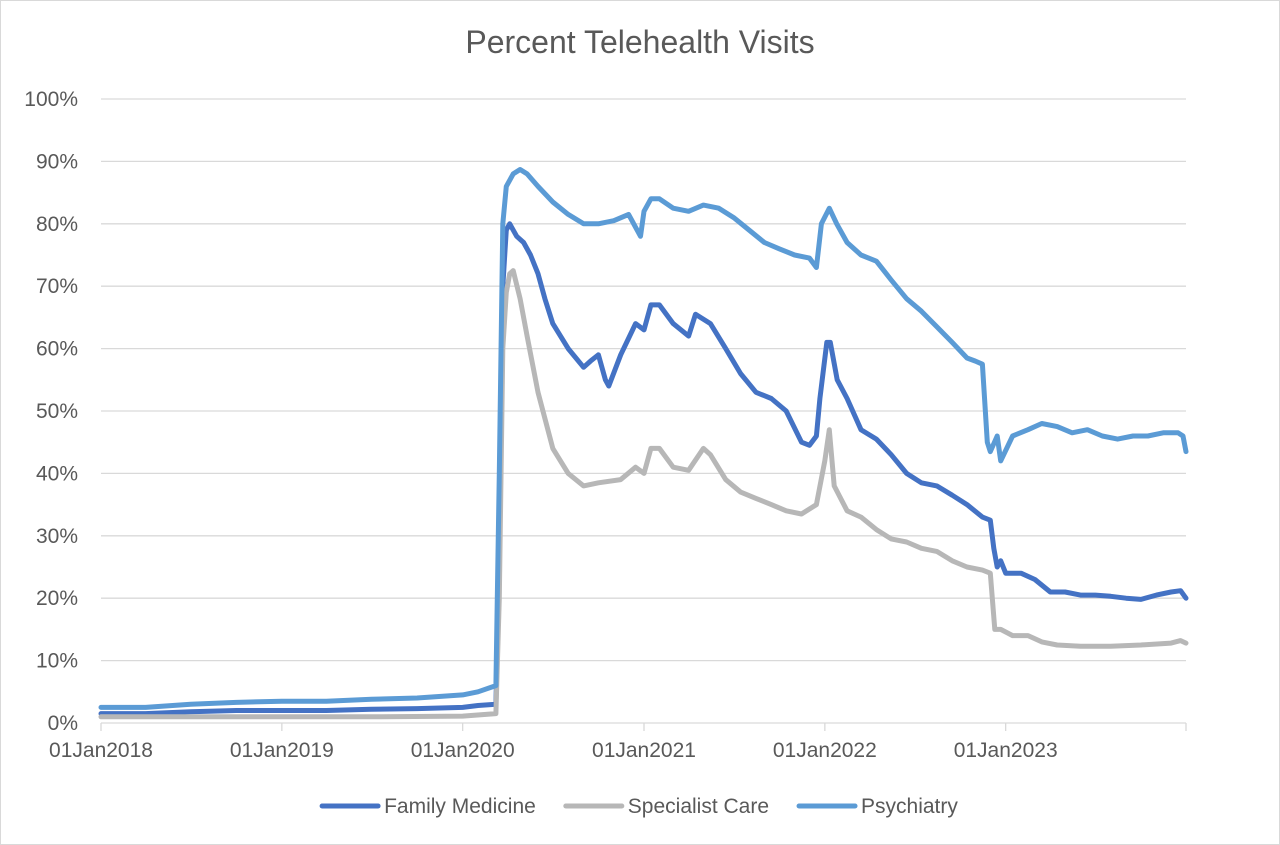  I want to click on legend-item-specialist-care: Specialist Care, so click(666, 806).